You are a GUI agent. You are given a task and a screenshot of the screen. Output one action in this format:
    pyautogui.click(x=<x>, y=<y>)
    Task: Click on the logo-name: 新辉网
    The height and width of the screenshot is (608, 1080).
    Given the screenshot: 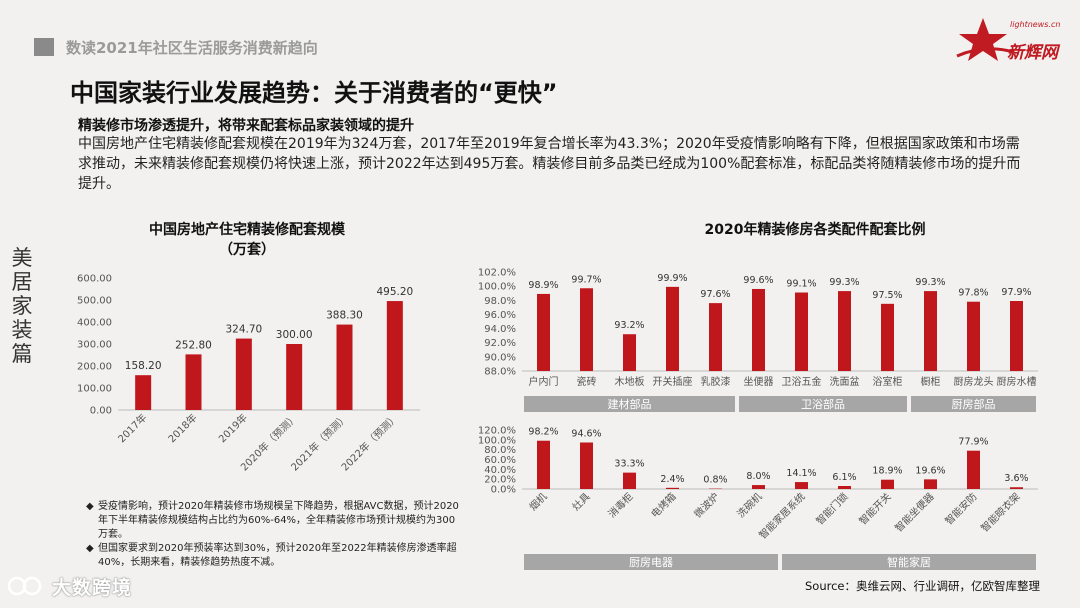 What is the action you would take?
    pyautogui.click(x=1032, y=53)
    